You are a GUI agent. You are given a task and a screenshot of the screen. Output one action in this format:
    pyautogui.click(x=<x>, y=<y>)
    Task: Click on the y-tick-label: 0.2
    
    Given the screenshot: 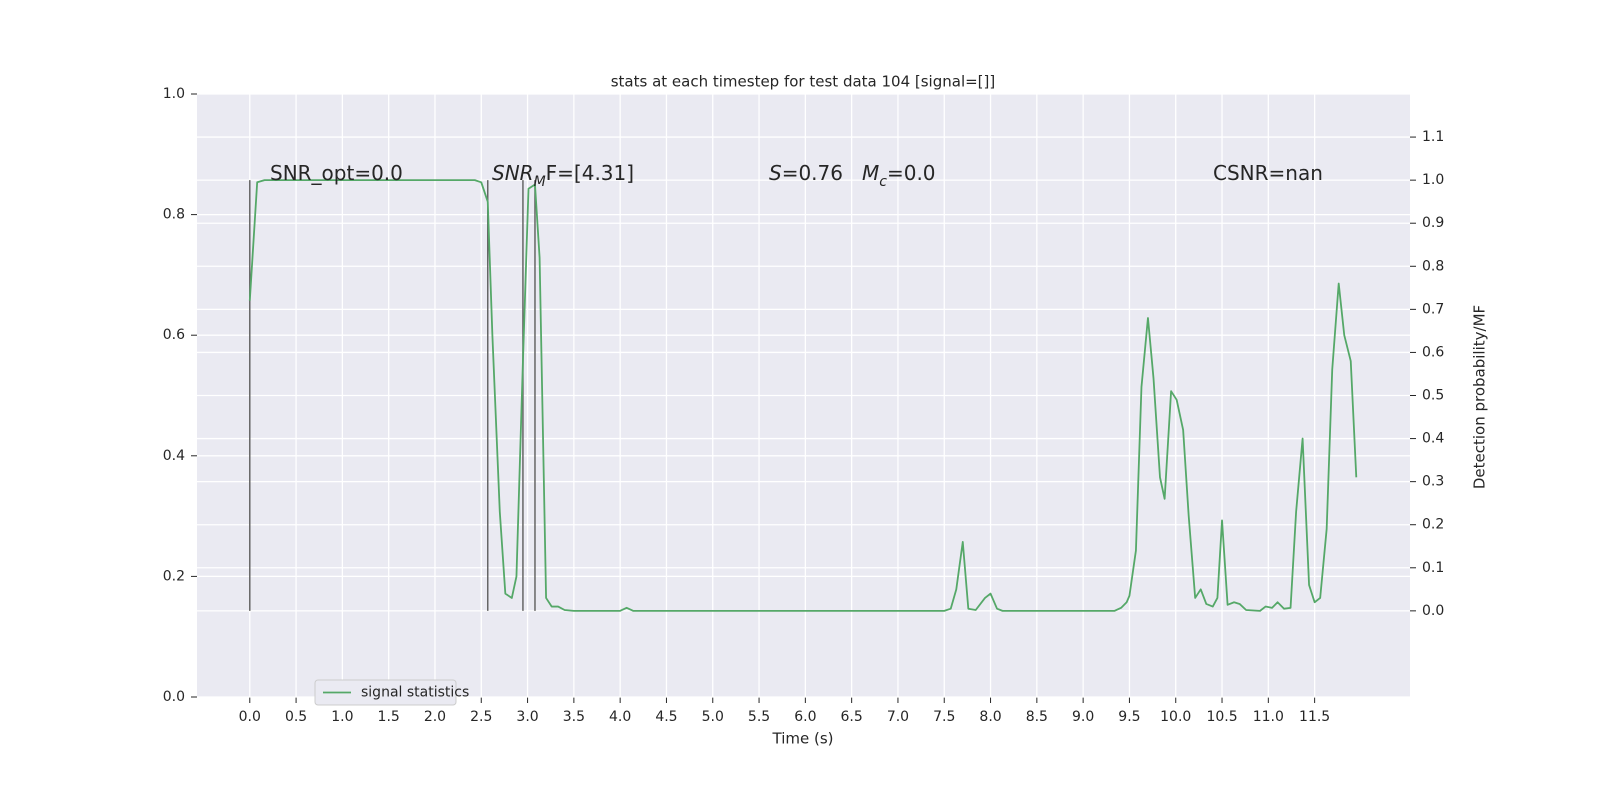 What is the action you would take?
    pyautogui.click(x=174, y=576)
    